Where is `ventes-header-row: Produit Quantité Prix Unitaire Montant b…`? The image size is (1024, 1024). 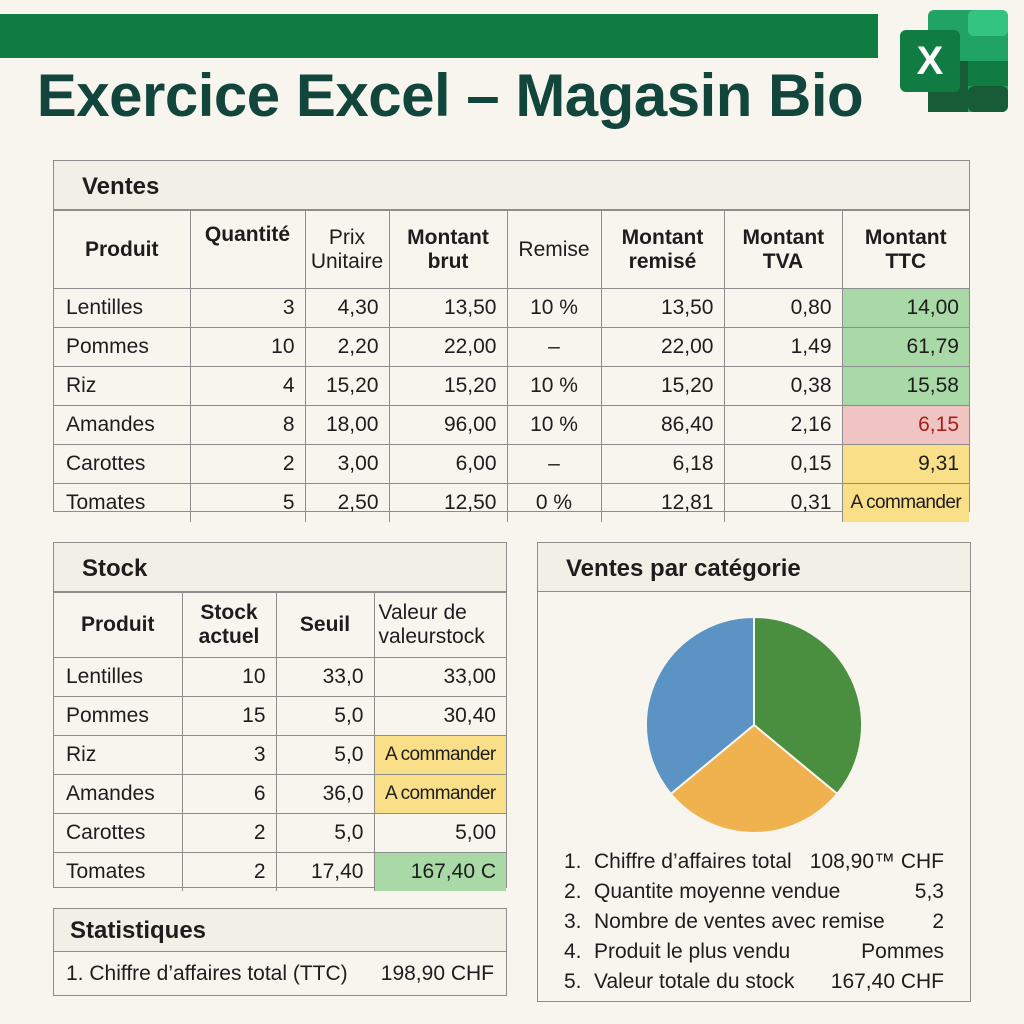 ventes-header-row: Produit Quantité Prix Unitaire Montant b… is located at coordinates (511, 249).